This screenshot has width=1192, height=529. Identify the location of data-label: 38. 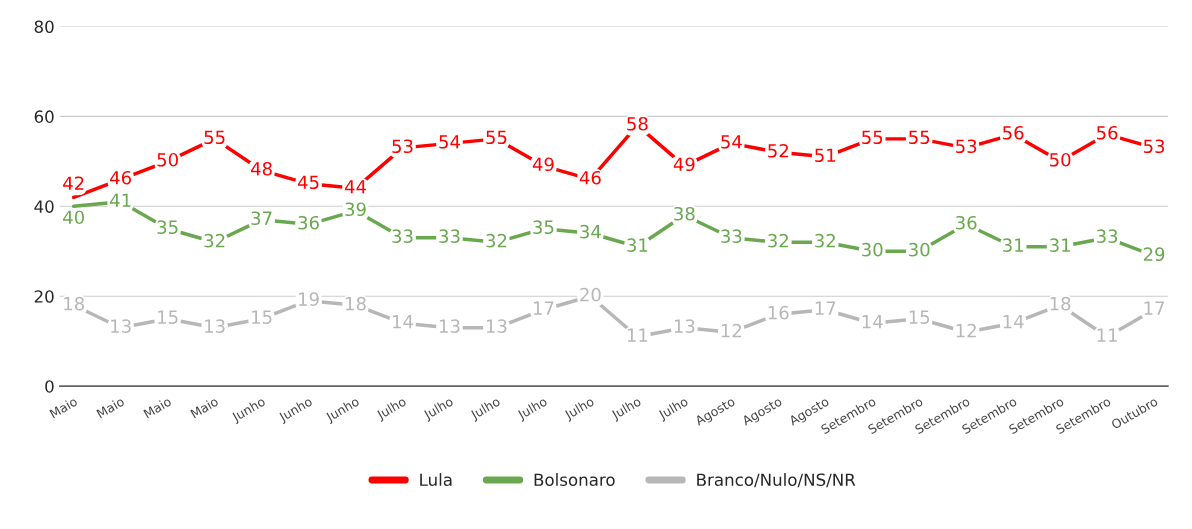
(684, 213).